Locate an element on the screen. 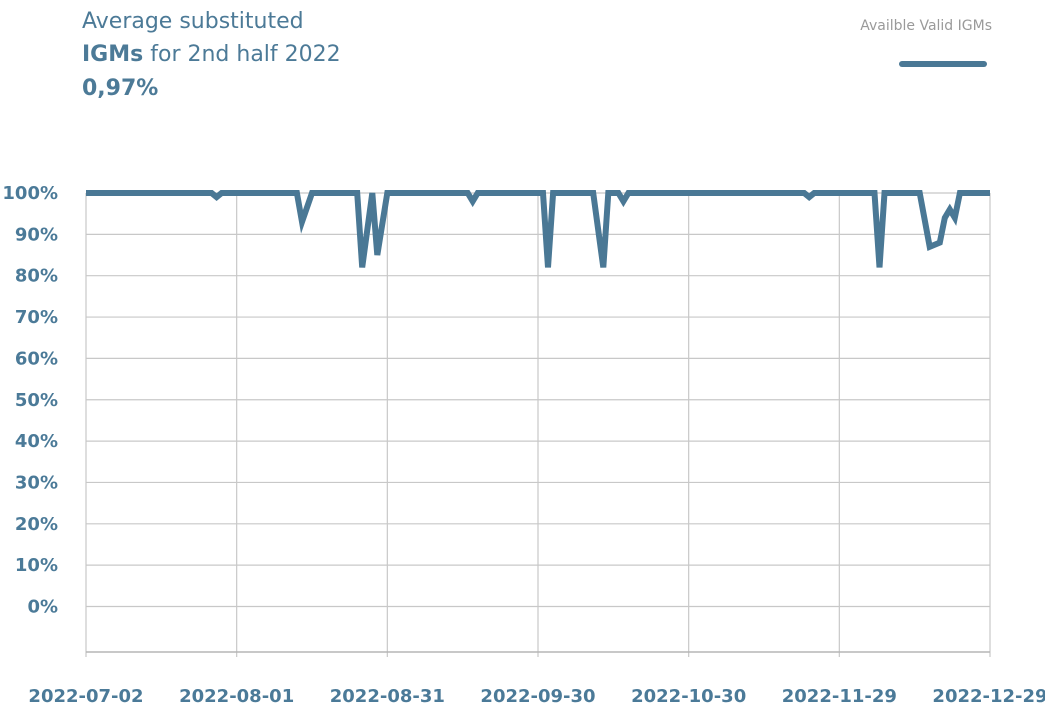 This screenshot has height=705, width=1045. chart-title: IGMs is located at coordinates (112, 54).